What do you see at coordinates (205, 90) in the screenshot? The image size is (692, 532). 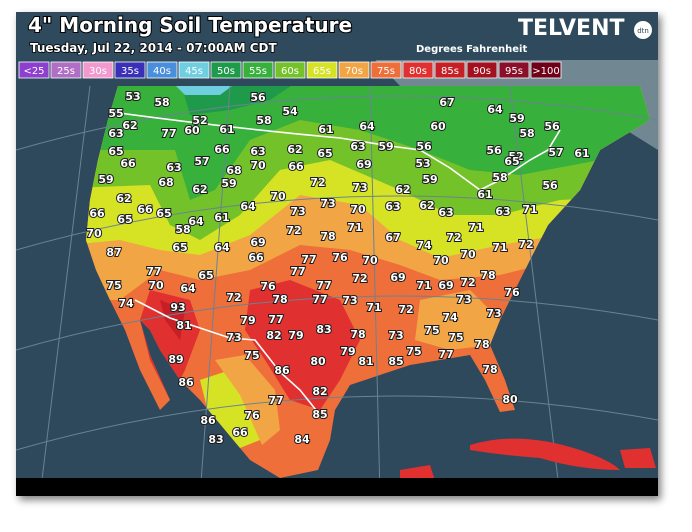 I see `zone-45s` at bounding box center [205, 90].